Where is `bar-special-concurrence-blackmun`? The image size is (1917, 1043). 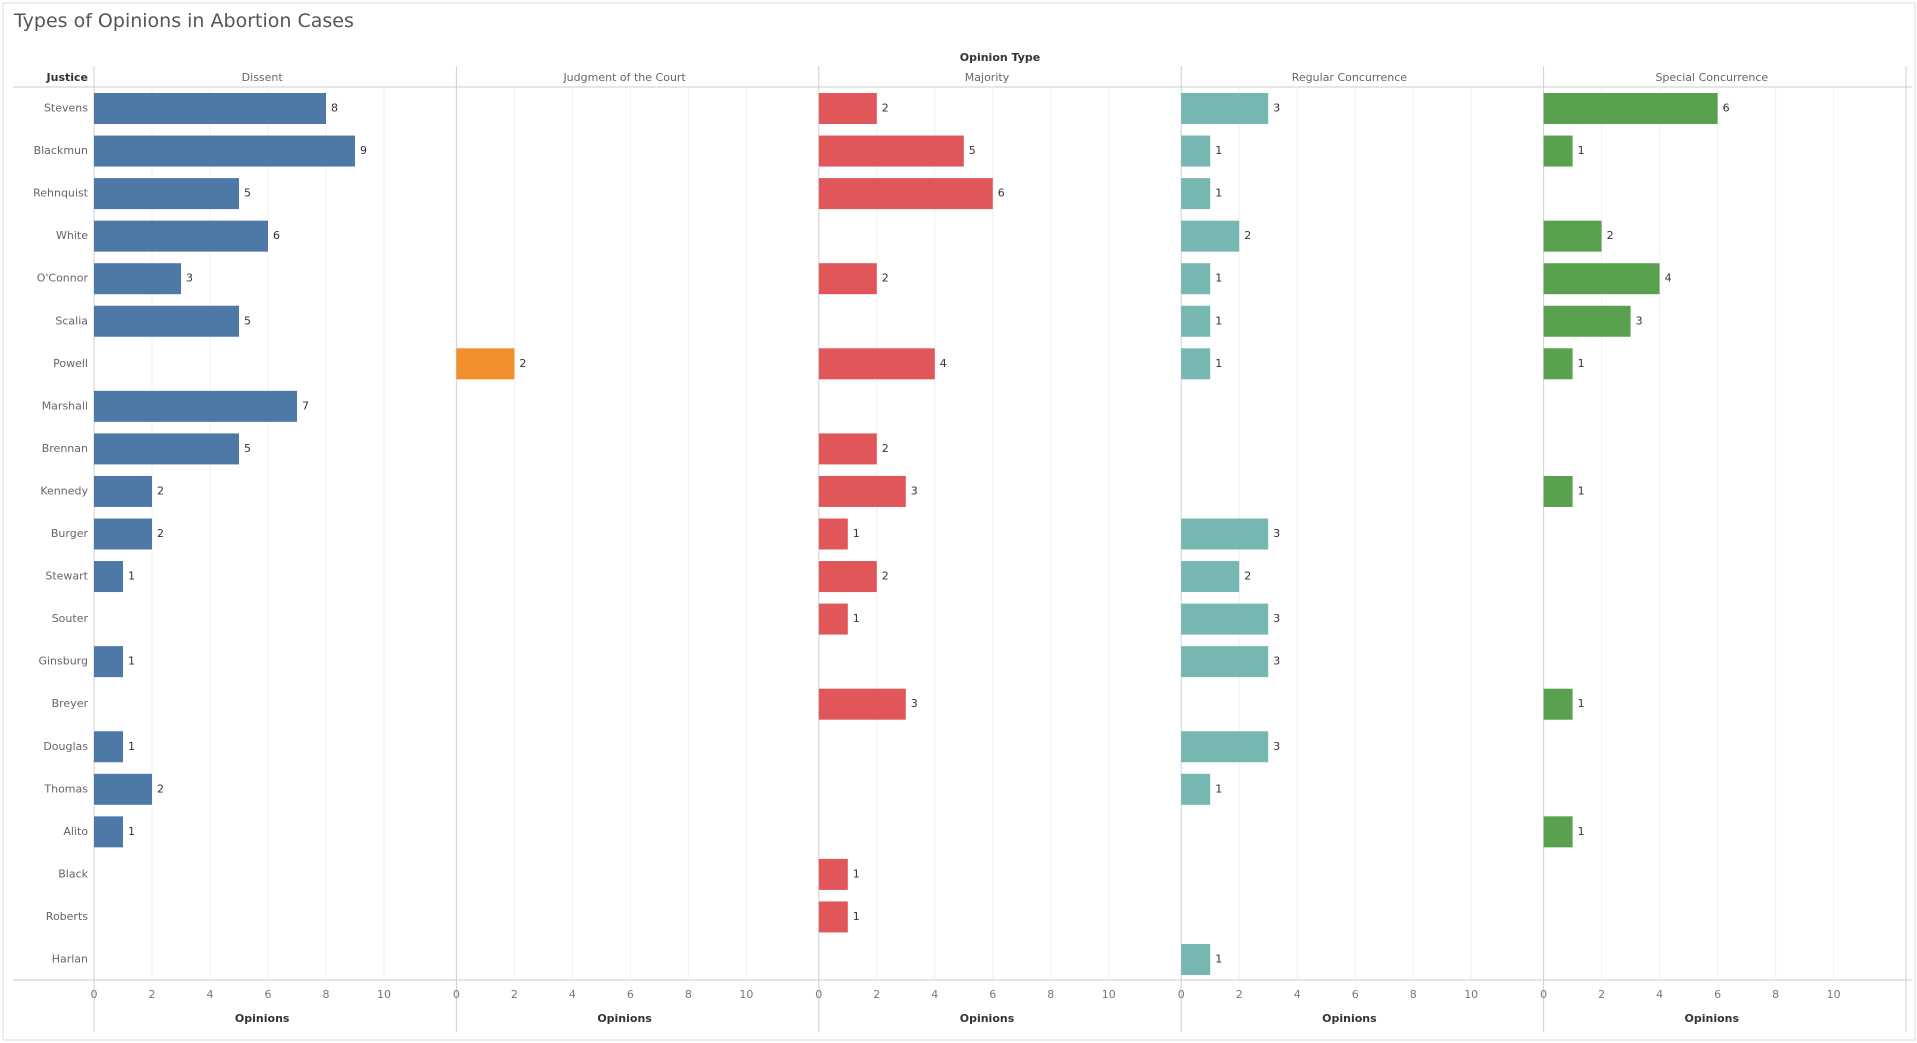
bar-special-concurrence-blackmun is located at coordinates (1558, 151).